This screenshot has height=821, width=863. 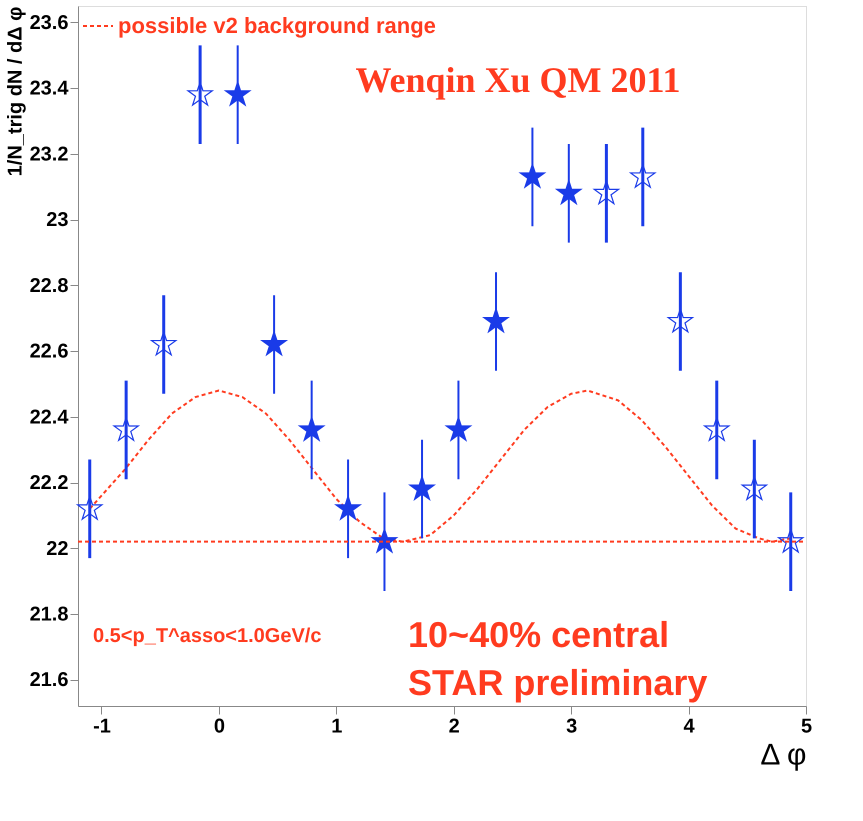 What do you see at coordinates (50, 417) in the screenshot?
I see `y-tick-label: 22.4` at bounding box center [50, 417].